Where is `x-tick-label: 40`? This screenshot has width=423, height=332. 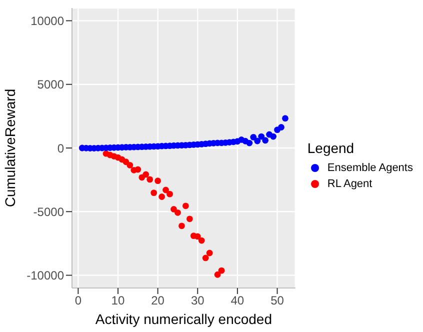 x-tick-label: 40 is located at coordinates (237, 301).